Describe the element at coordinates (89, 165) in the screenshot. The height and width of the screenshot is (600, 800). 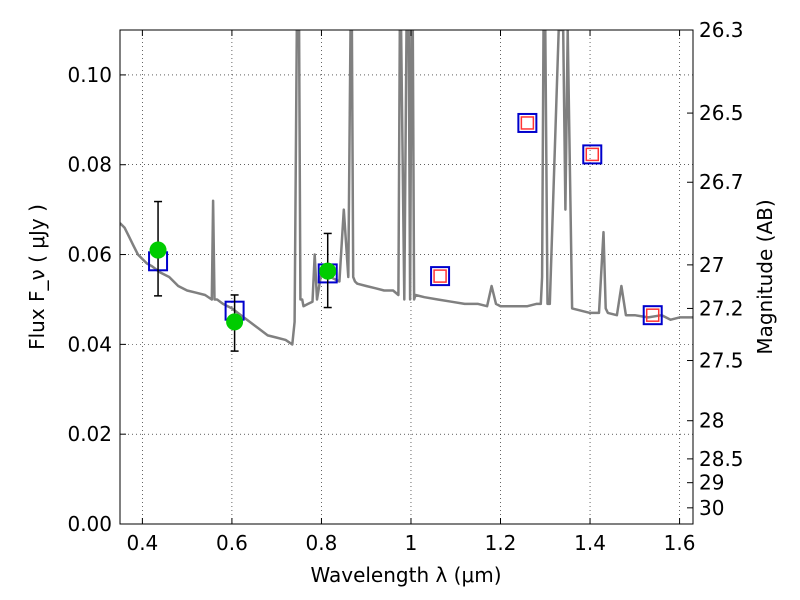
I see `y-tick-label: 0.08` at that location.